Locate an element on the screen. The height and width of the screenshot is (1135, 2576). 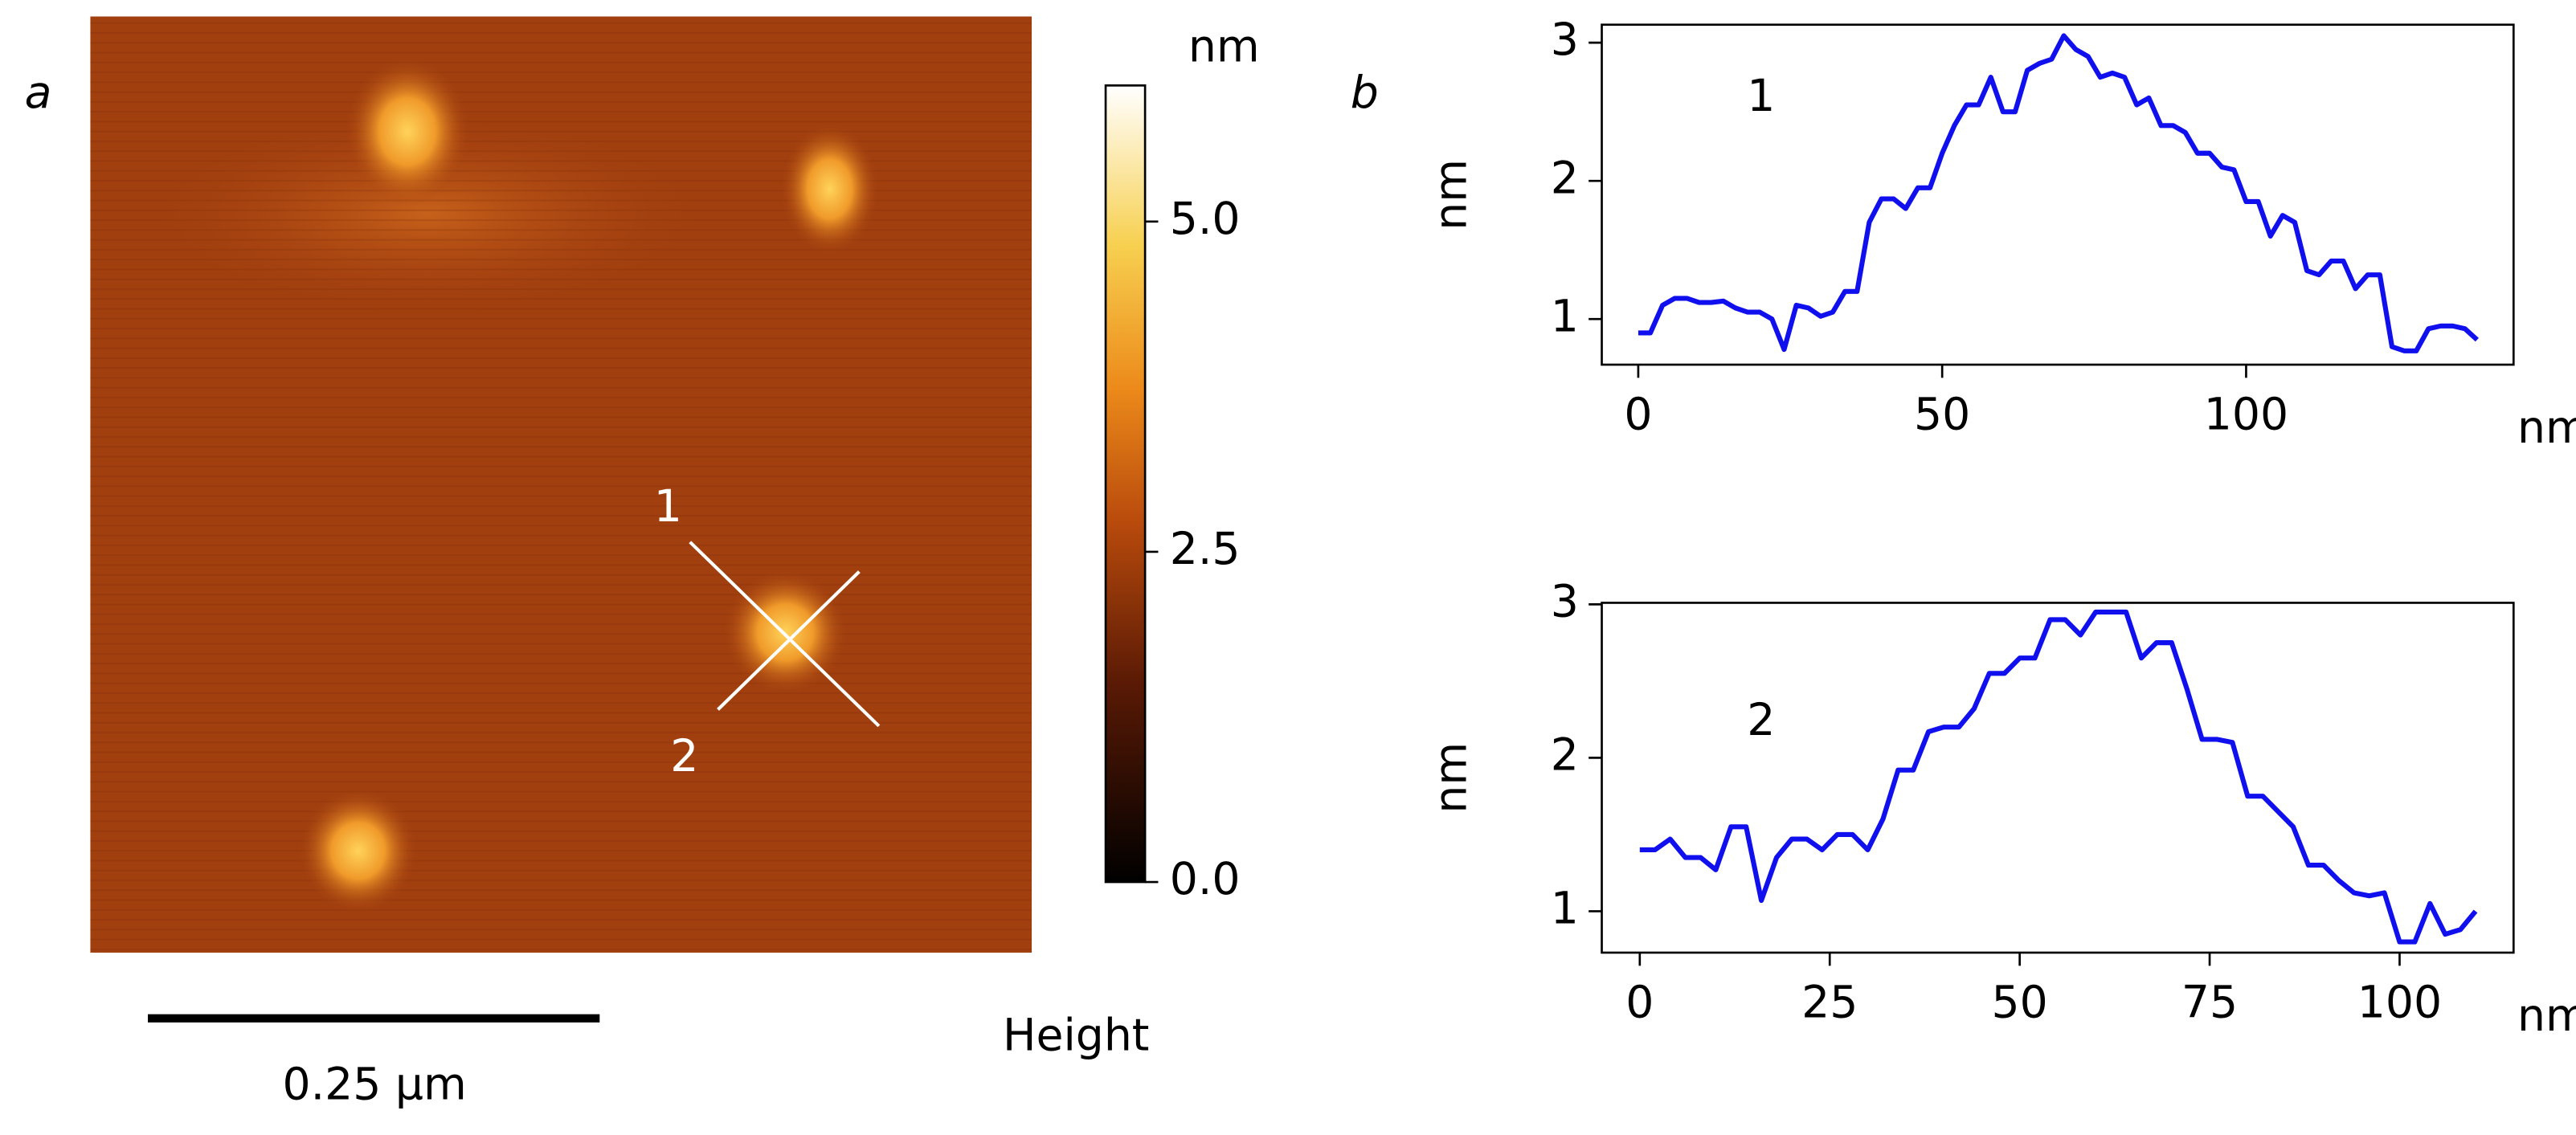
colorbar-tick-label: 5.0 is located at coordinates (1205, 219).